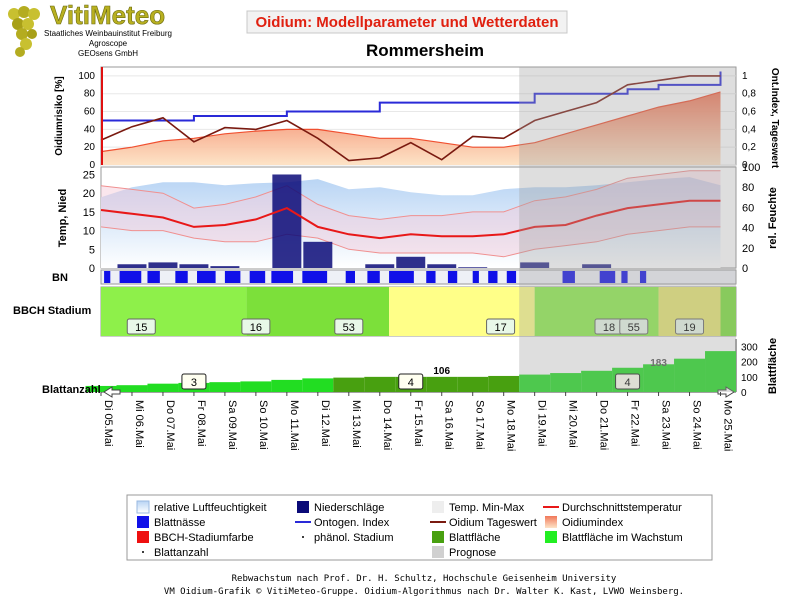 Image resolution: width=800 pixels, height=600 pixels. Describe the element at coordinates (604, 425) in the screenshot. I see `x-tick-label: Do 21.Mai` at that location.